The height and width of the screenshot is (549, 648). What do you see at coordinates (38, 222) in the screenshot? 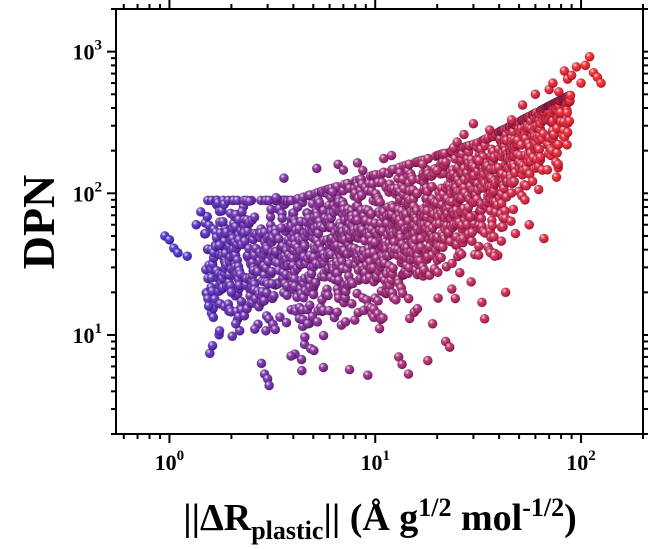
I see `y-axis-title: DPN` at bounding box center [38, 222].